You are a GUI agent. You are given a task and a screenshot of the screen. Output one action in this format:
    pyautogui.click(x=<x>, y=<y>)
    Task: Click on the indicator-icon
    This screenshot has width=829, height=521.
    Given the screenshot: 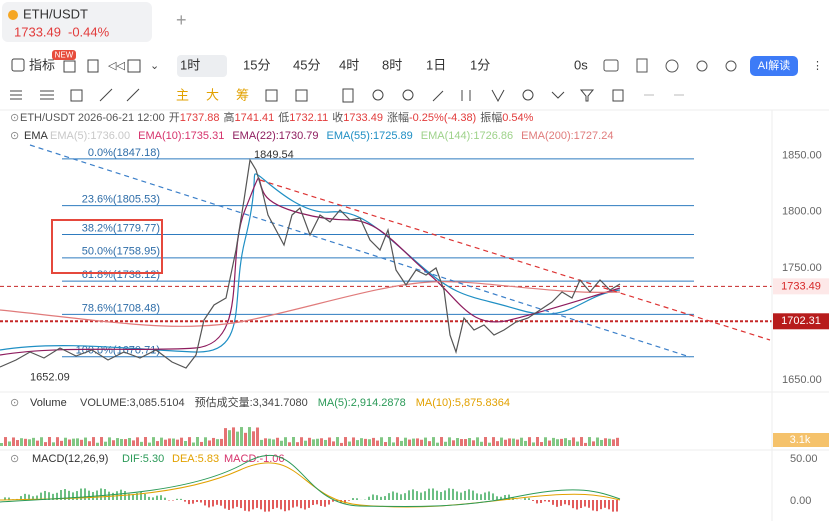 What is the action you would take?
    pyautogui.click(x=18, y=65)
    